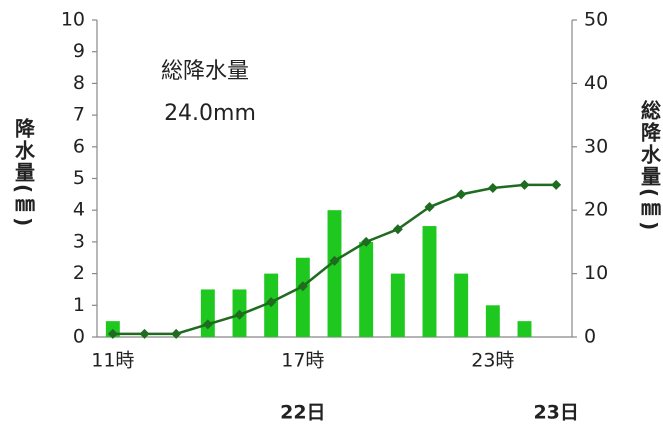 Image resolution: width=663 pixels, height=428 pixels. Describe the element at coordinates (210, 113) in the screenshot. I see `annotation: 24.0mm` at that location.